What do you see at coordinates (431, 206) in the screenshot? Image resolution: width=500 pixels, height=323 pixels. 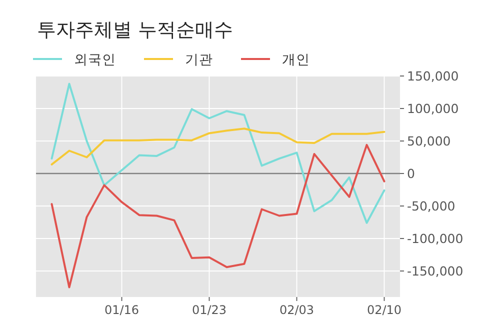 I see `y-tick-label: -50,000` at bounding box center [431, 206].